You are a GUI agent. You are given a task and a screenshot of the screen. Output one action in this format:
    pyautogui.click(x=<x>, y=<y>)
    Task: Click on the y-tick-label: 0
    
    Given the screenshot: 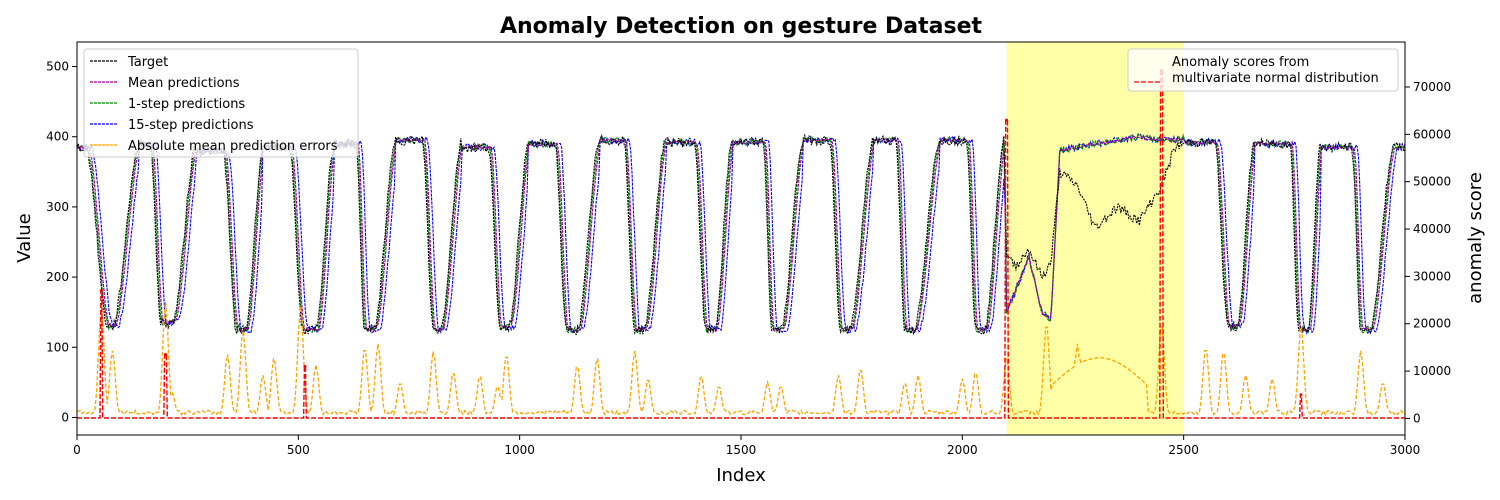 What is the action you would take?
    pyautogui.click(x=65, y=417)
    